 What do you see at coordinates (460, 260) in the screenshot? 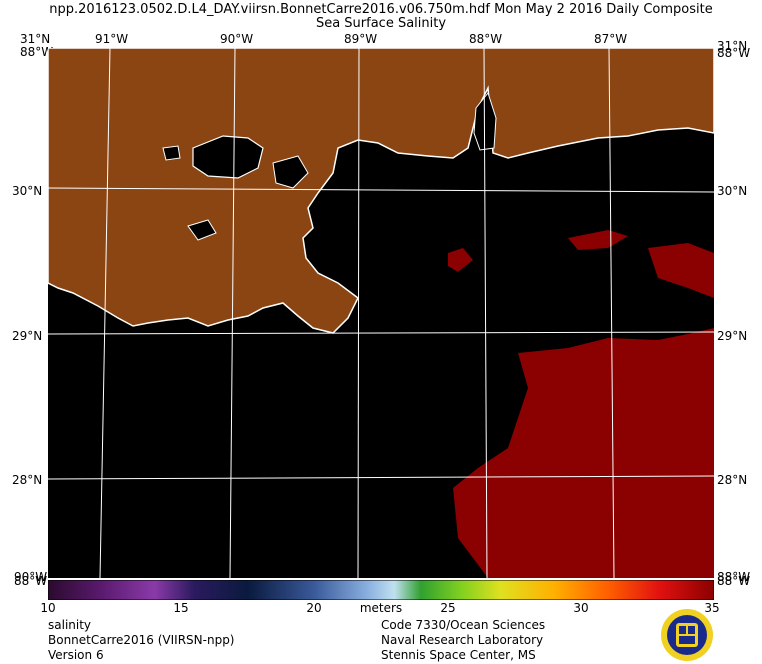
I see `high-salinity-patch-mid` at bounding box center [460, 260].